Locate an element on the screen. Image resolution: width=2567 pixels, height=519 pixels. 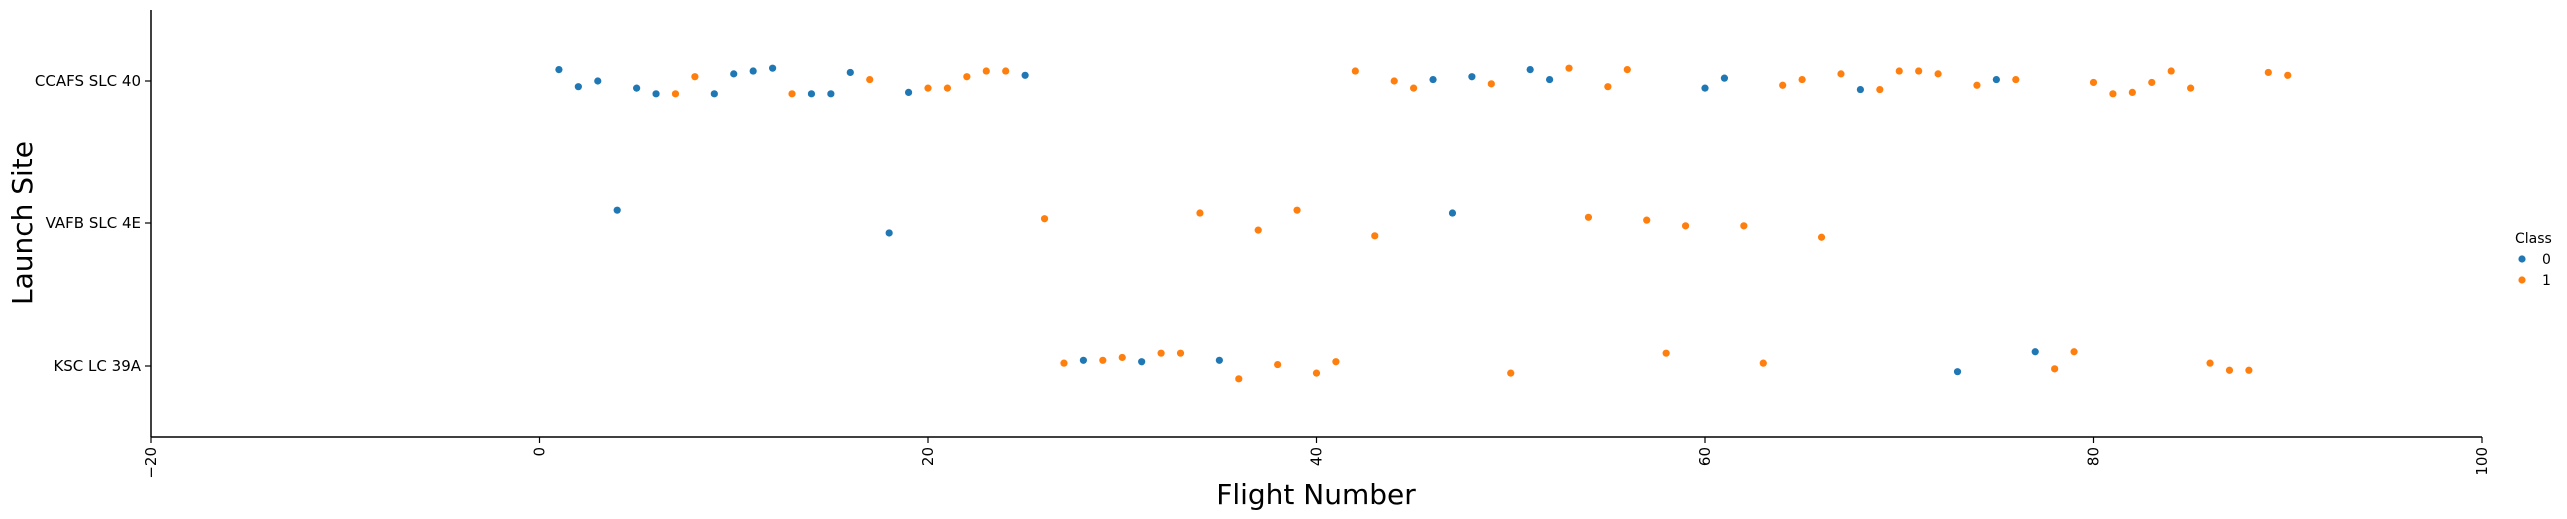
x-tick-label: 40 is located at coordinates (1317, 456).